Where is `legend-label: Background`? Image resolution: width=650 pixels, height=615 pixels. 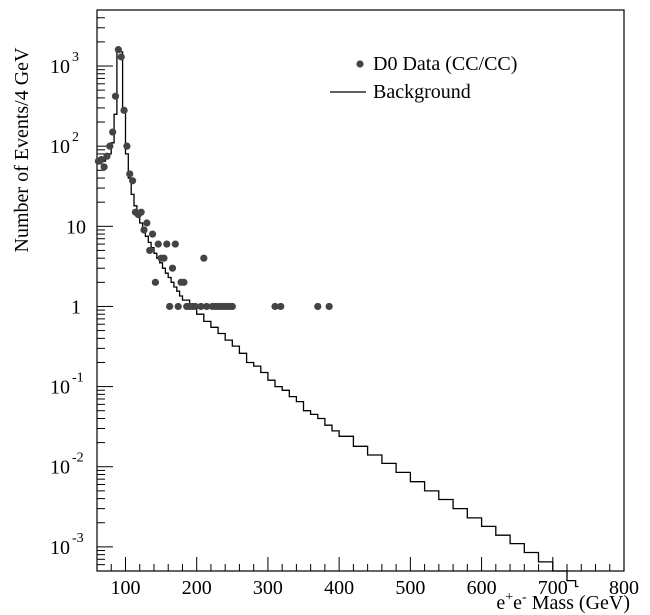
legend-label: Background is located at coordinates (422, 92).